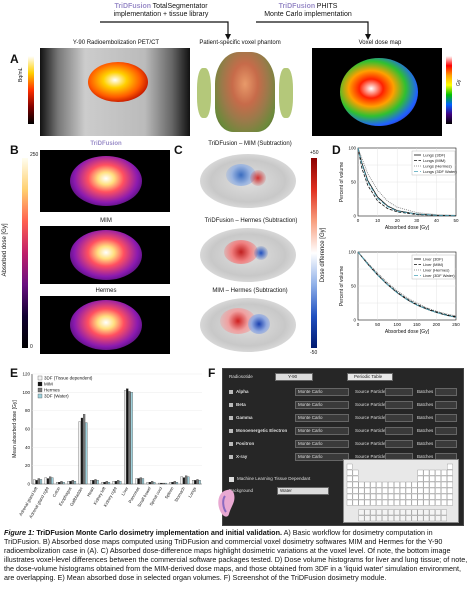 Image resolution: width=474 pixels, height=610 pixels. Describe the element at coordinates (118, 82) in the screenshot. I see `pet-hotspot` at that location.